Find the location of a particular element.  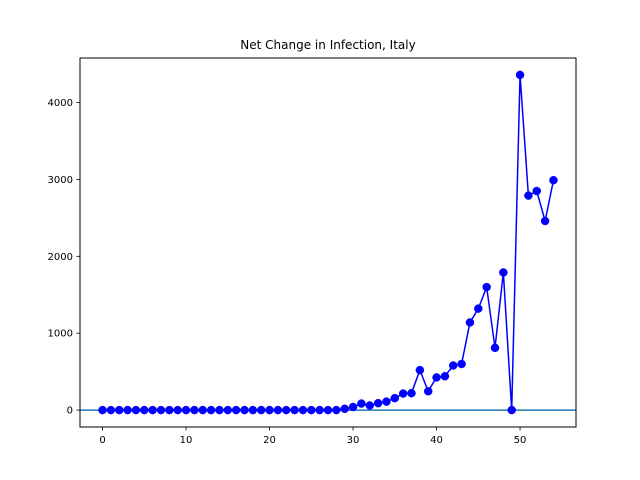

x-tick-label: 30 is located at coordinates (353, 440).